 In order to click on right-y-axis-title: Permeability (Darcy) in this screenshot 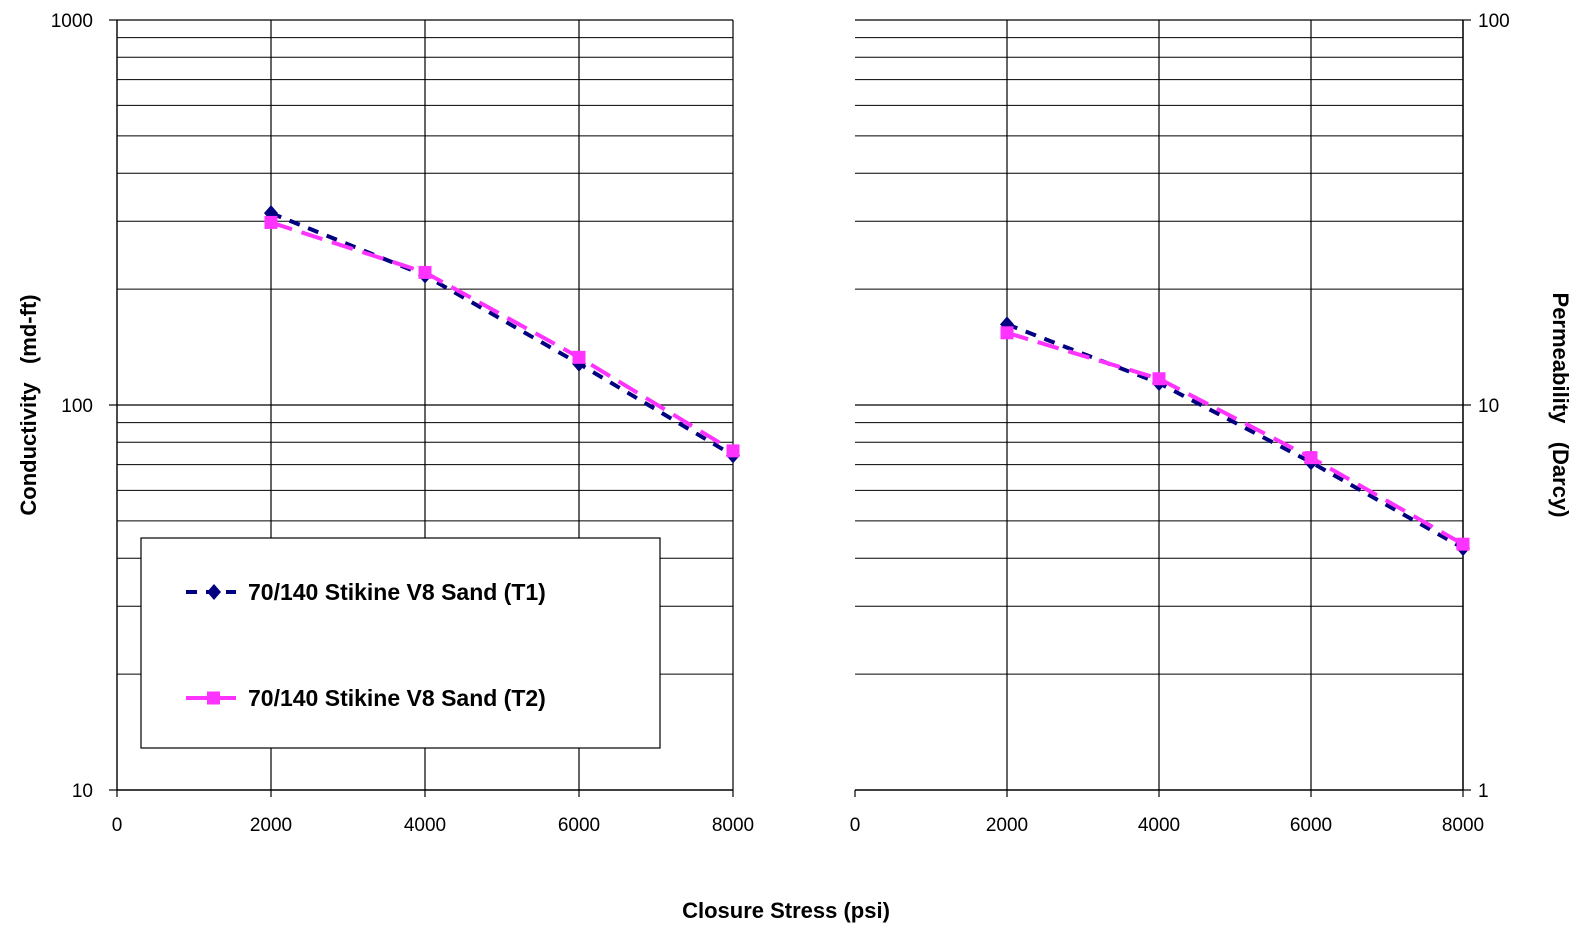, I will do `click(1560, 405)`.